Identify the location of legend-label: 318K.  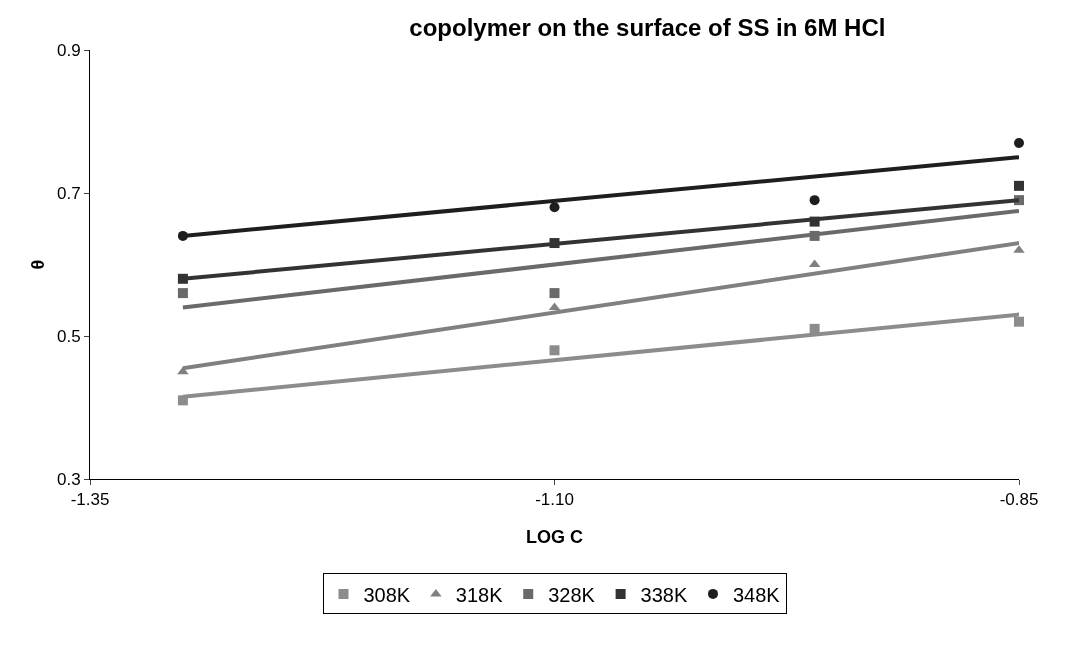
(479, 594).